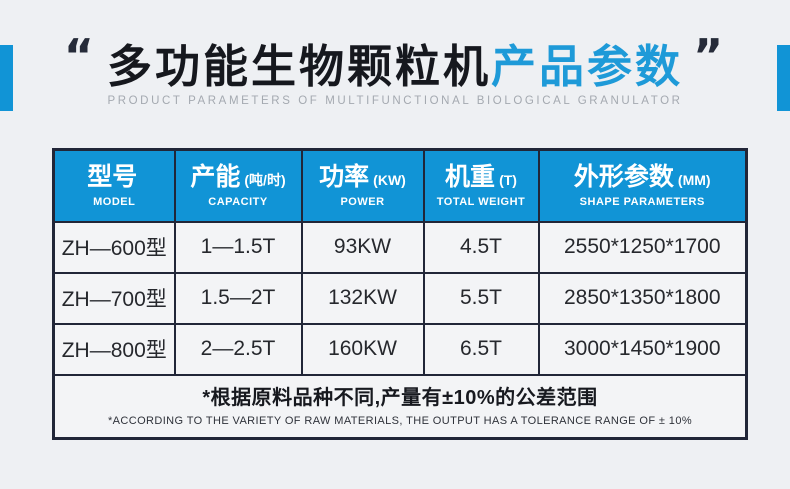 The image size is (790, 489). I want to click on cell-capacity: 2—2.5T, so click(238, 349).